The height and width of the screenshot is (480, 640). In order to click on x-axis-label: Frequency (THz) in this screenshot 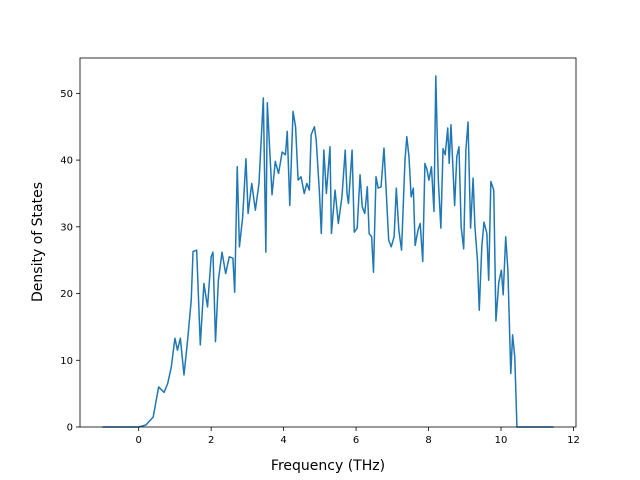, I will do `click(328, 466)`.